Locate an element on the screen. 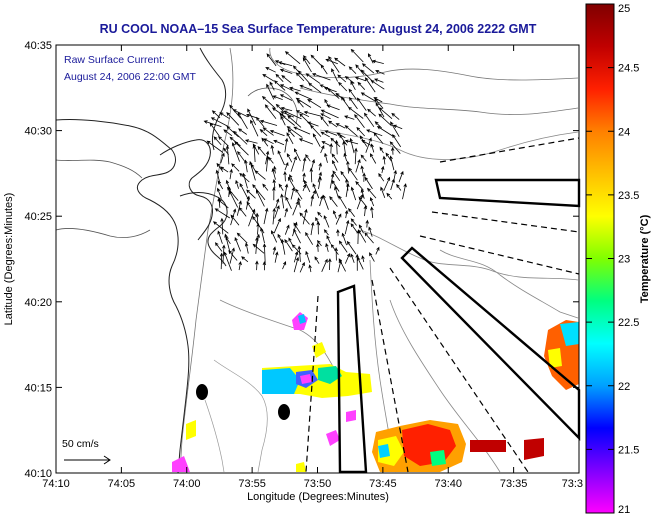 The image size is (660, 518). y-axis-label: Latitude (Degrees:Minutes) is located at coordinates (9, 259).